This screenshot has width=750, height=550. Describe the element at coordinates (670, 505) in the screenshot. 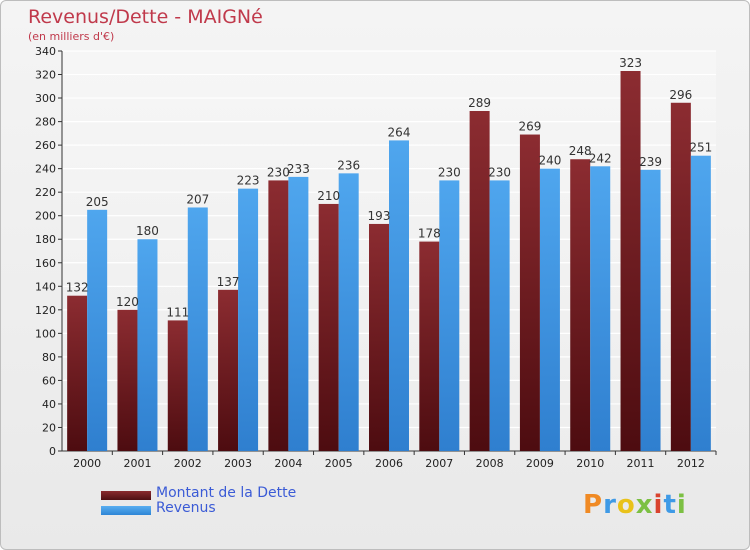

I see `logo-letter: t` at that location.